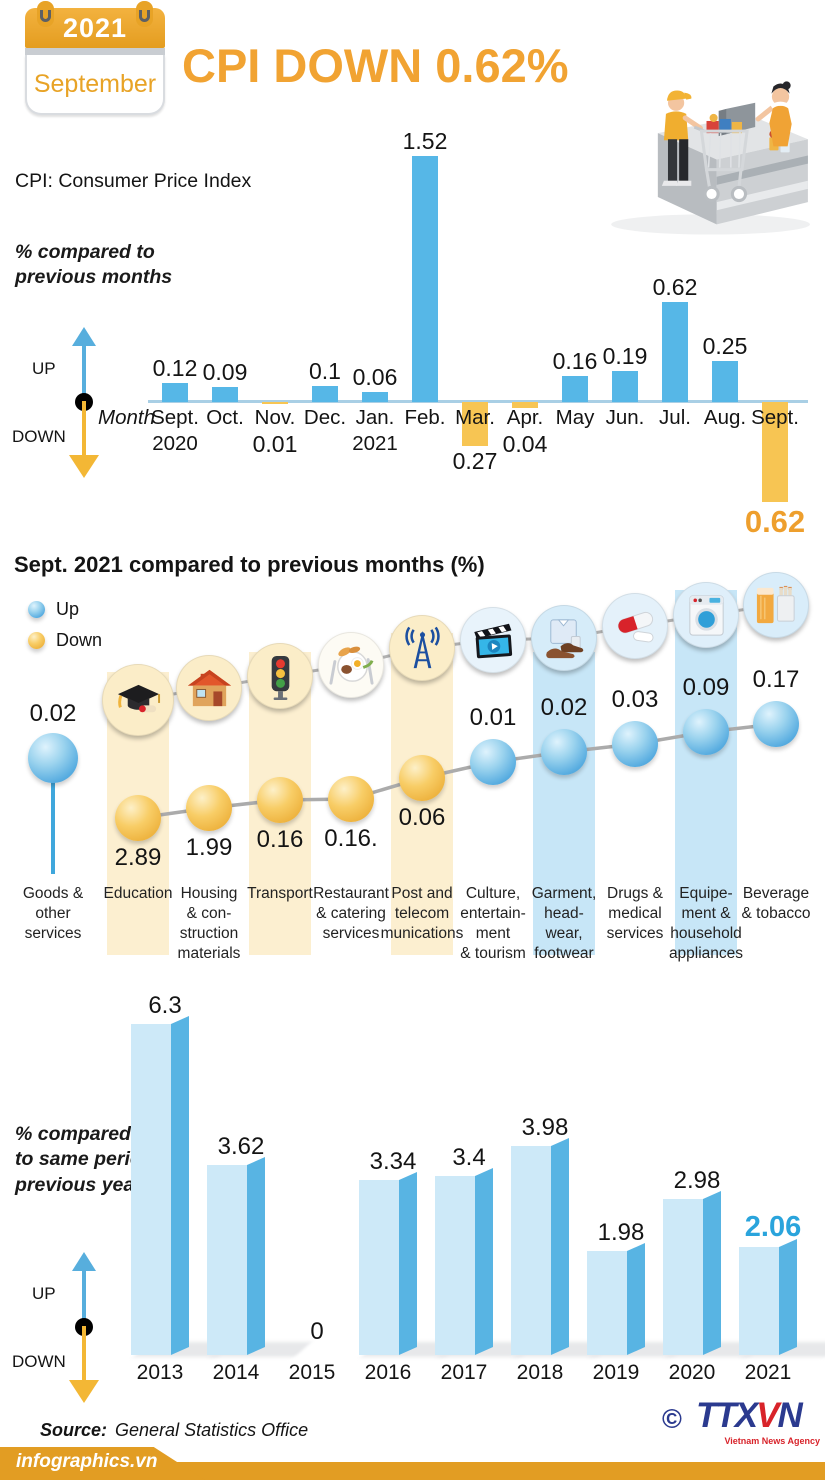  Describe the element at coordinates (560, 1246) in the screenshot. I see `bar-side-2018` at that location.